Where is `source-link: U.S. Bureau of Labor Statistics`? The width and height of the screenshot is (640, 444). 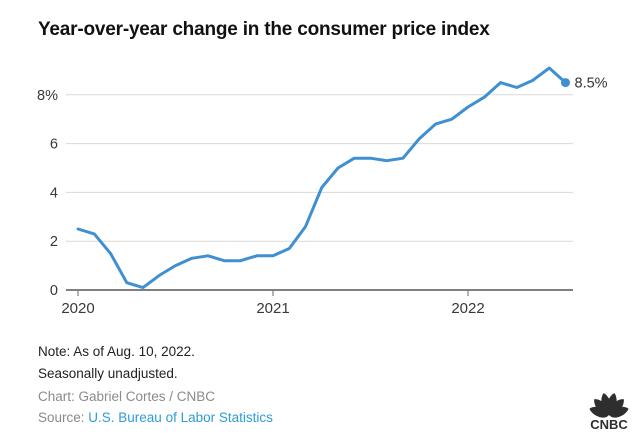
source-link: U.S. Bureau of Labor Statistics is located at coordinates (180, 417).